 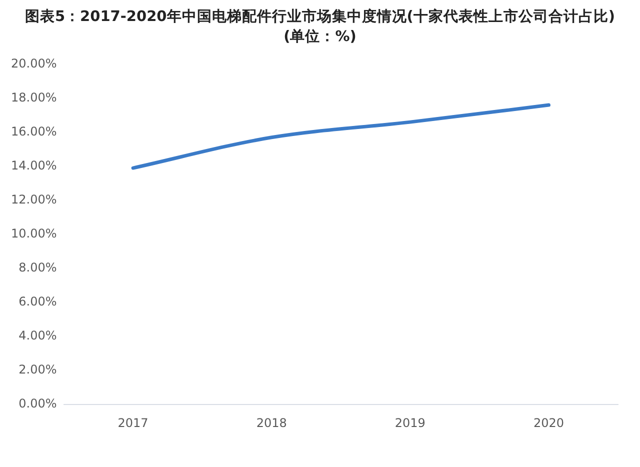 I want to click on chart-title: 图表5：2017-2020年中国电梯配件行业市场集中度情况(十家代表性上市公司合计占比)(单位：%), so click(x=320, y=27).